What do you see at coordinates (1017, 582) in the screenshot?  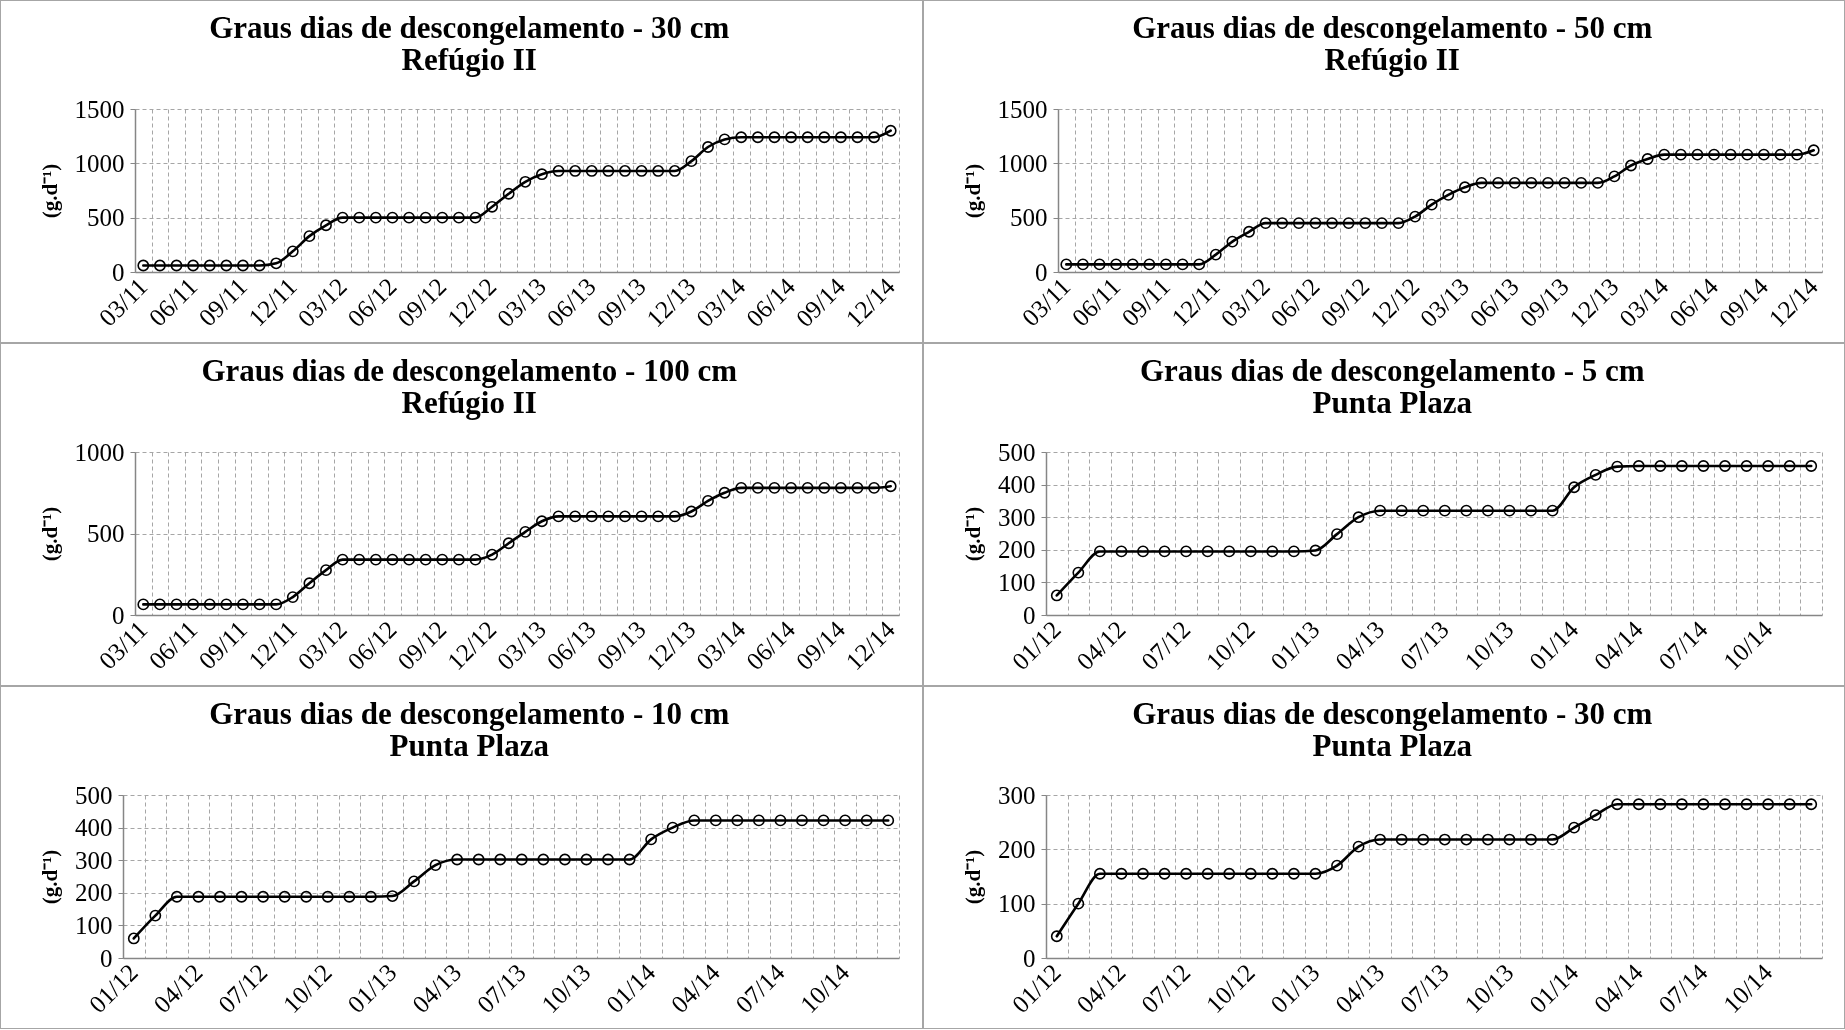 I see `y-tick-label: 100` at bounding box center [1017, 582].